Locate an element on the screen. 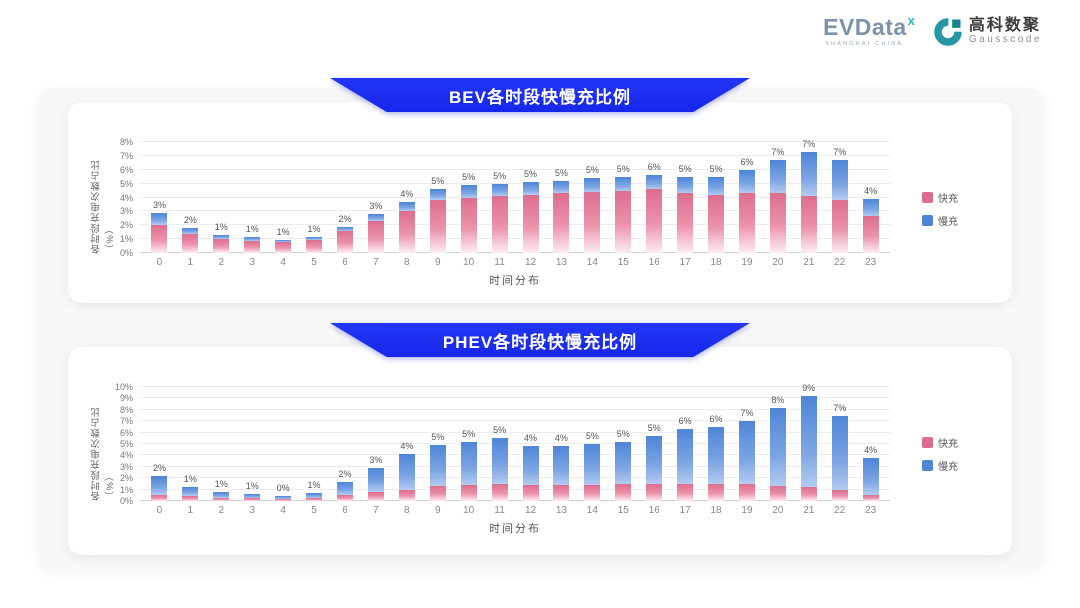 The width and height of the screenshot is (1080, 608). x-tick-label: 6 is located at coordinates (345, 262).